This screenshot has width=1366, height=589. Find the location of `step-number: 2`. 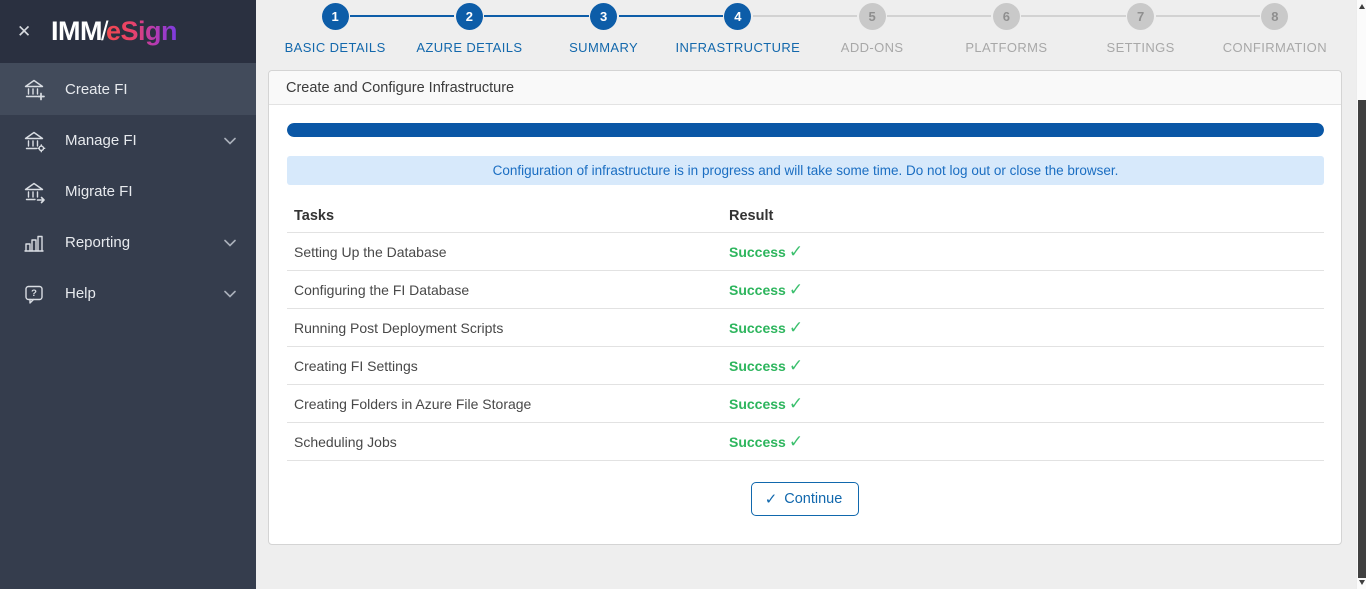

step-number: 2 is located at coordinates (469, 16).